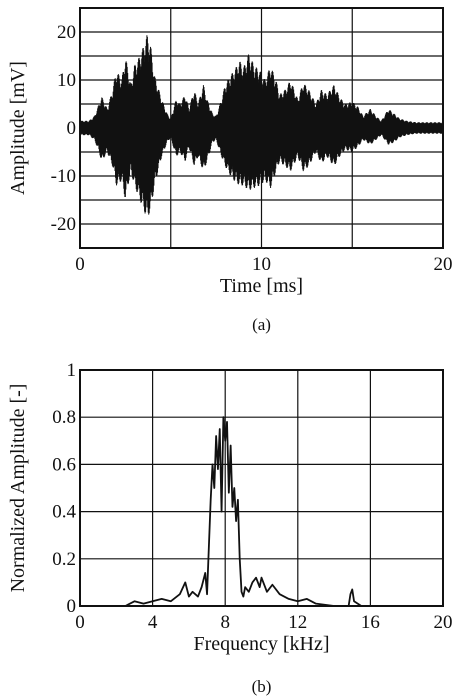 This screenshot has width=456, height=700. I want to click on b-x-tick-label: 20, so click(443, 622).